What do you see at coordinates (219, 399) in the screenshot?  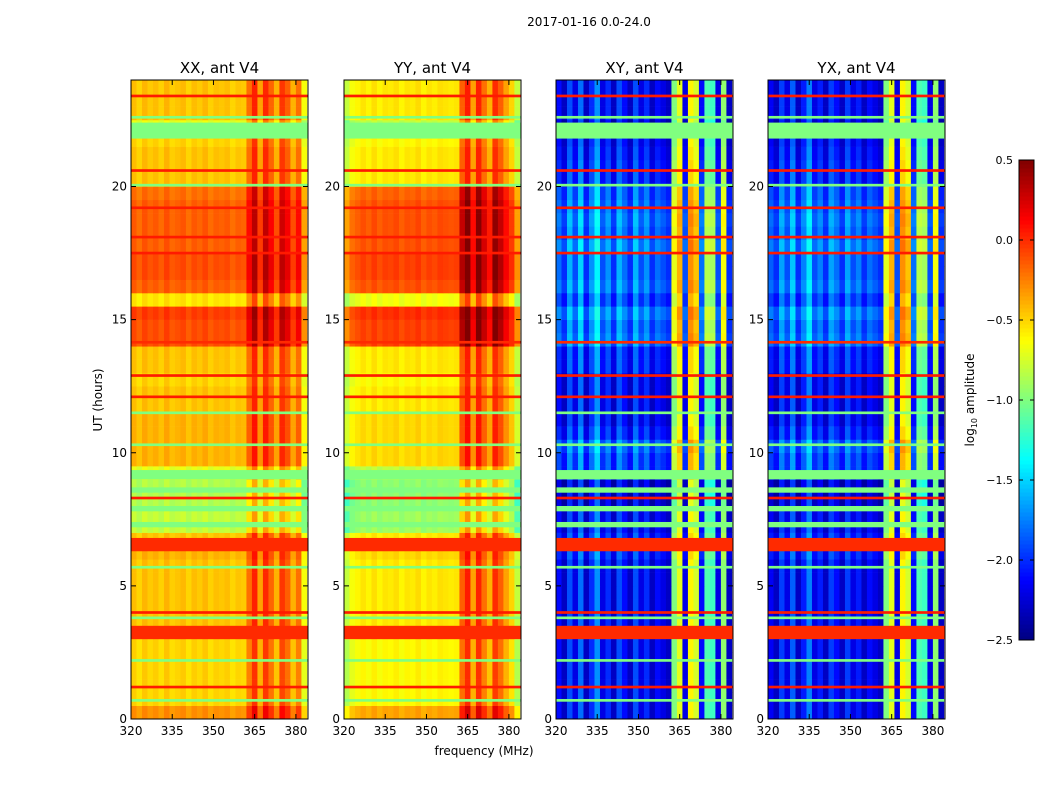 I see `axes-frame` at bounding box center [219, 399].